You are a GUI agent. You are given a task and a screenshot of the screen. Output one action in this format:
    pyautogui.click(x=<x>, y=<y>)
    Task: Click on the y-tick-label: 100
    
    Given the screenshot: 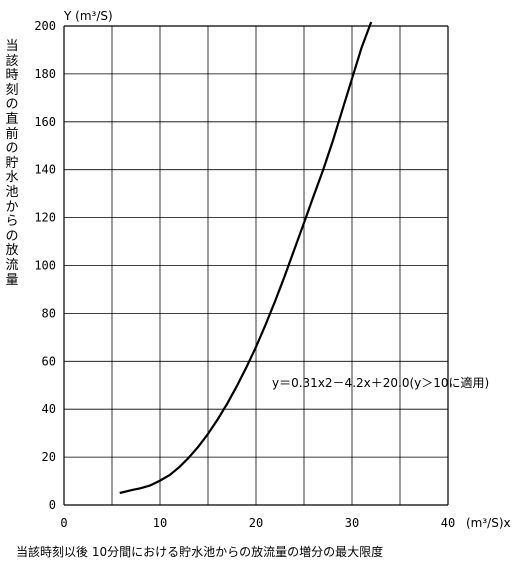 What is the action you would take?
    pyautogui.click(x=45, y=266)
    